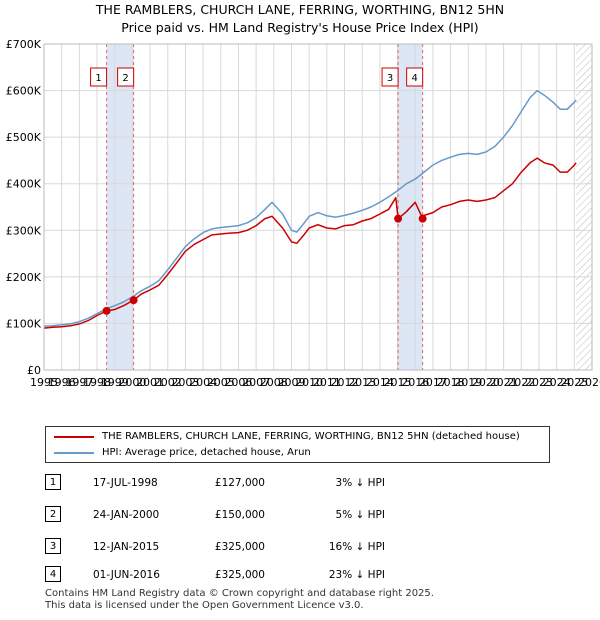 Image resolution: width=600 pixels, height=620 pixels. What do you see at coordinates (504, 382) in the screenshot?
I see `x-tick-label: 2021` at bounding box center [504, 382].